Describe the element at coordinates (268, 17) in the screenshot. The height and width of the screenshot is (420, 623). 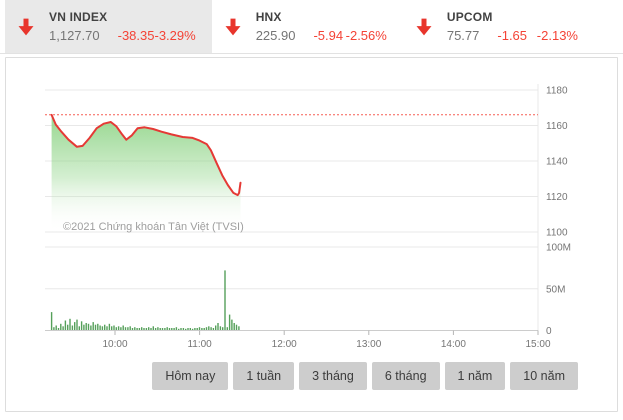
I see `index-name: HNX` at that location.